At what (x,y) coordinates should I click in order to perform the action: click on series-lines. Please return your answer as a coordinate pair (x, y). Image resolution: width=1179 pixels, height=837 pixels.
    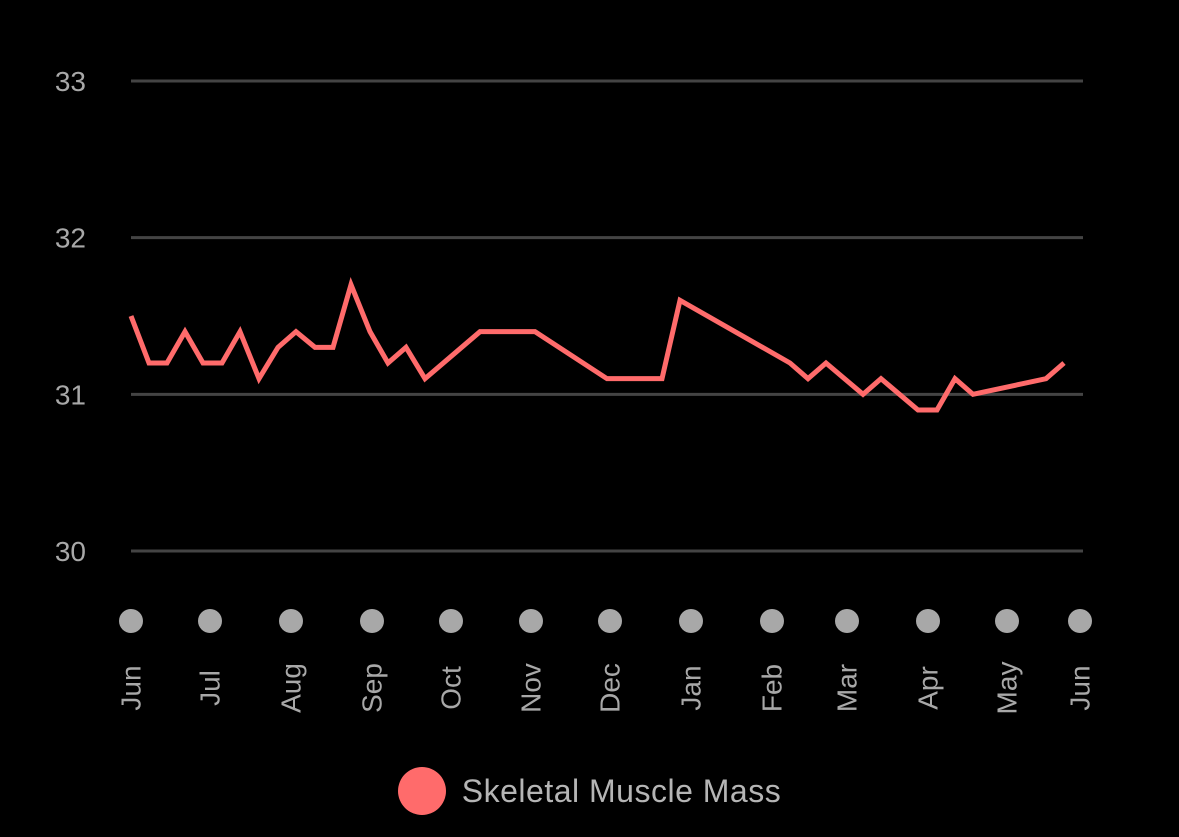
    Looking at the image, I should click on (597, 345).